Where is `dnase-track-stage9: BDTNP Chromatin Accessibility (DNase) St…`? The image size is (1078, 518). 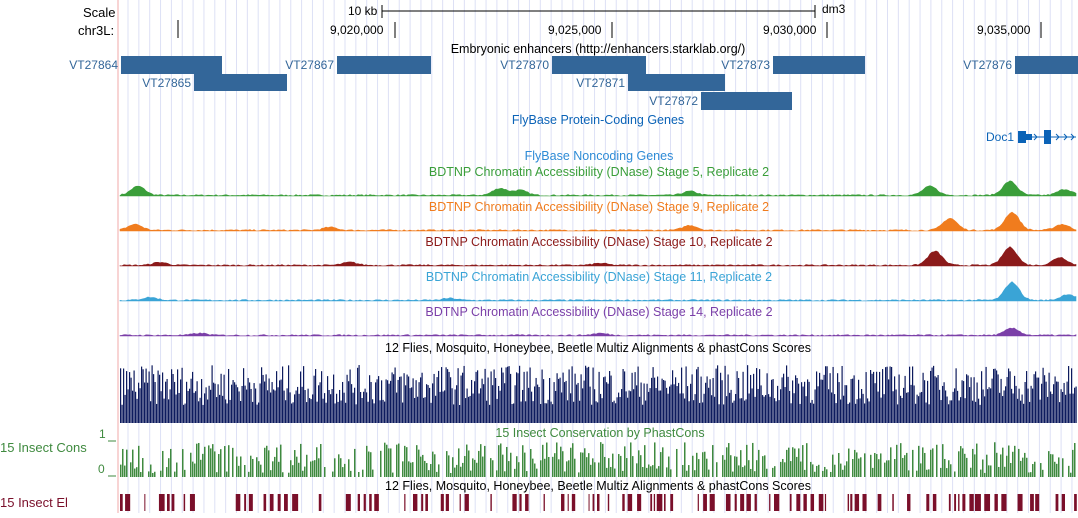
dnase-track-stage9: BDTNP Chromatin Accessibility (DNase) St… is located at coordinates (598, 216).